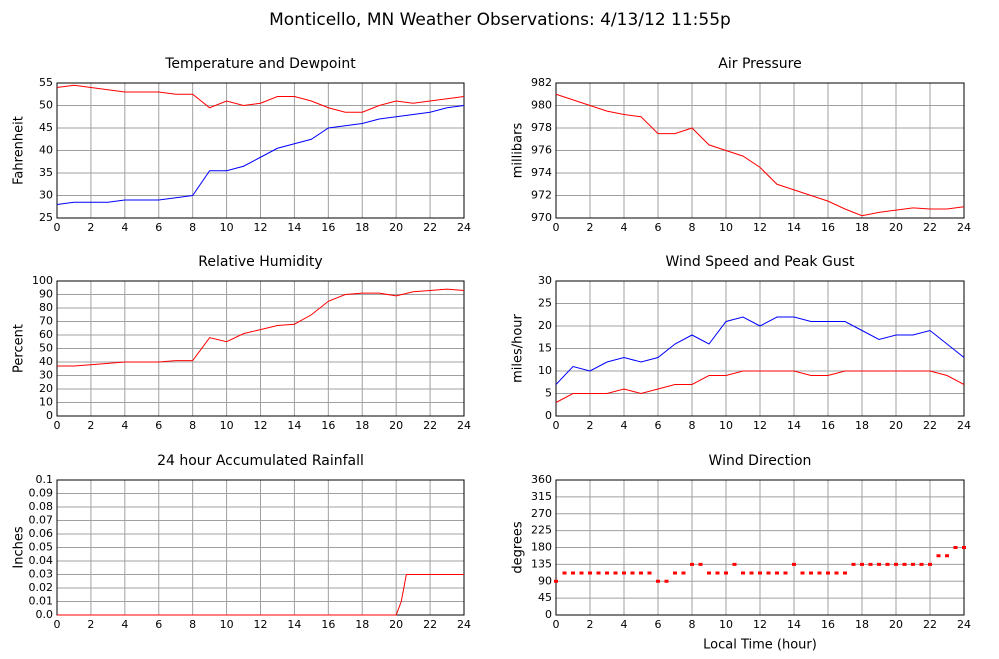  Describe the element at coordinates (41, 533) in the screenshot. I see `y-tick-label: 0.06` at that location.